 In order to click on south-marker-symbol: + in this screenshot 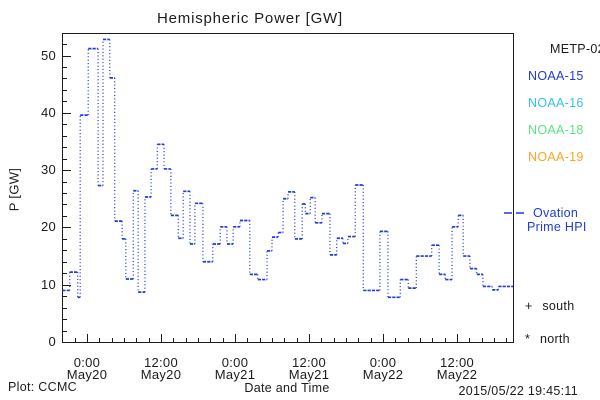, I will do `click(529, 306)`.